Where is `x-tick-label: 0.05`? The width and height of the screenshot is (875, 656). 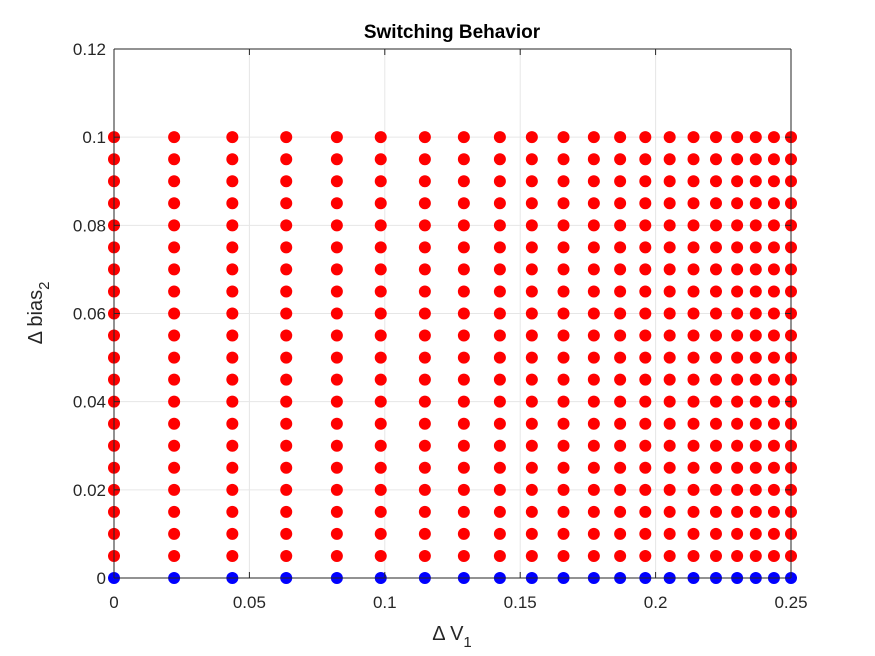
x-tick-label: 0.05 is located at coordinates (249, 602).